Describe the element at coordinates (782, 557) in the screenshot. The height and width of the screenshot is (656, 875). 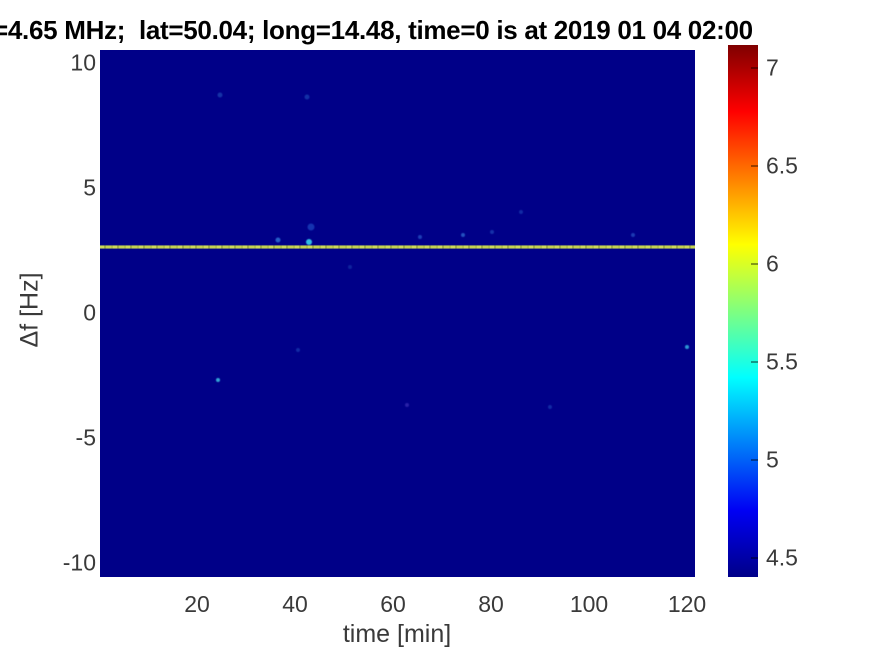
I see `colorbar-tick-label: 4.5` at that location.